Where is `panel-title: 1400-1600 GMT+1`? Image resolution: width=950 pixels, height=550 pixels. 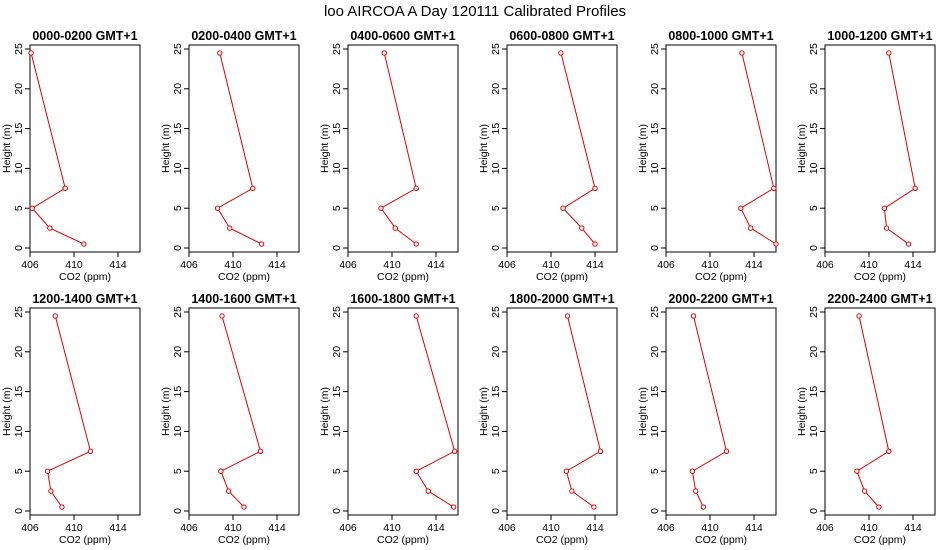 panel-title: 1400-1600 GMT+1 is located at coordinates (243, 299).